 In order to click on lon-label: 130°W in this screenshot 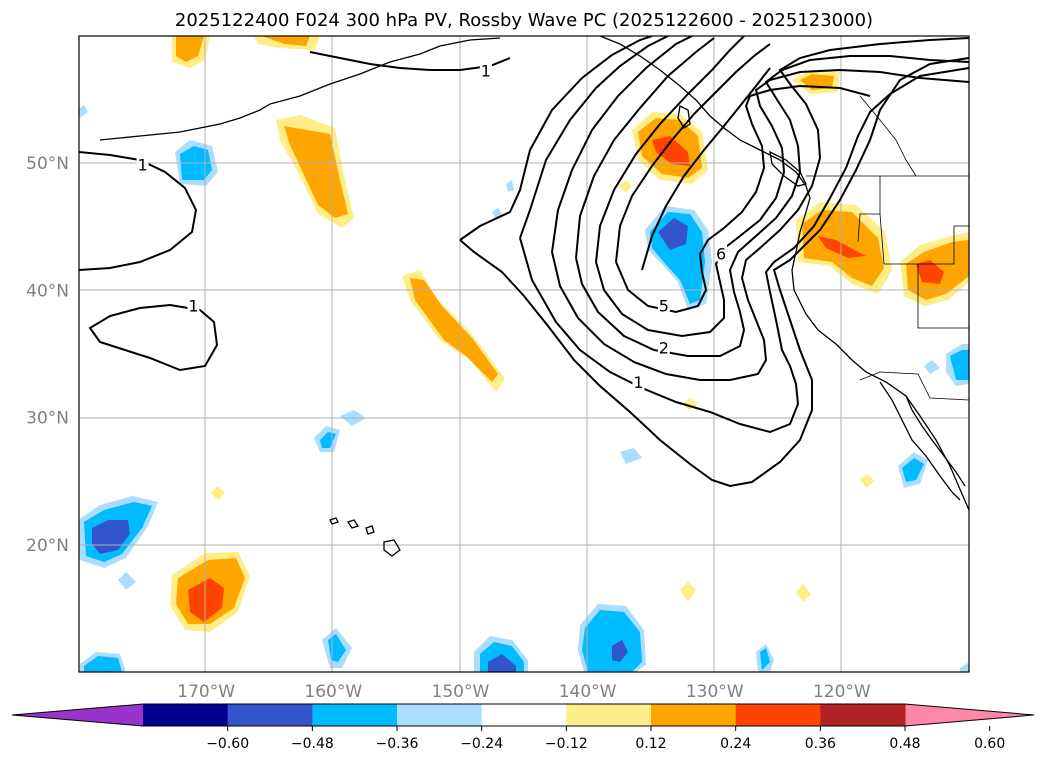, I will do `click(715, 692)`.